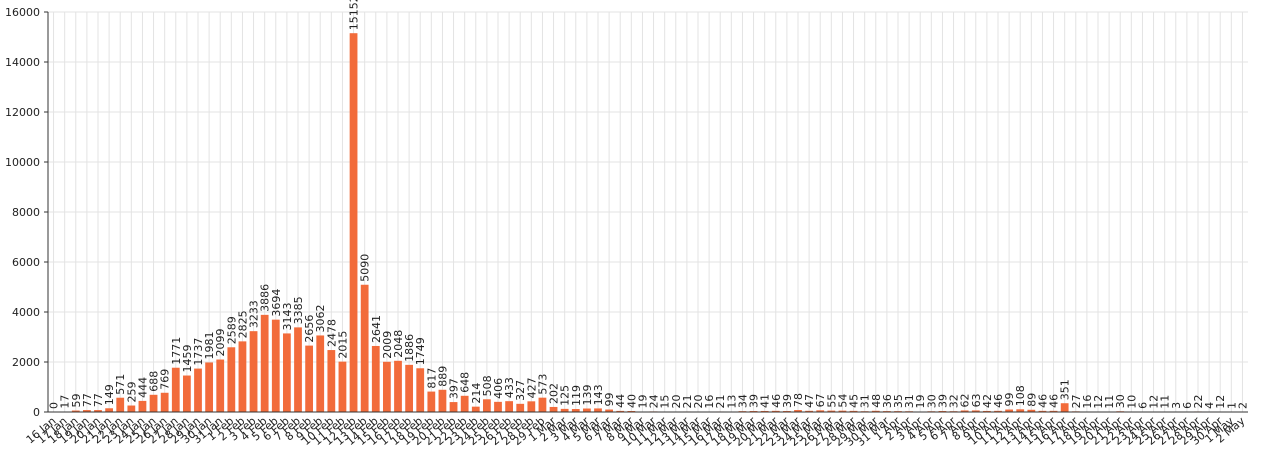 The width and height of the screenshot is (1266, 457). Describe the element at coordinates (54, 405) in the screenshot. I see `value-label: 0` at that location.